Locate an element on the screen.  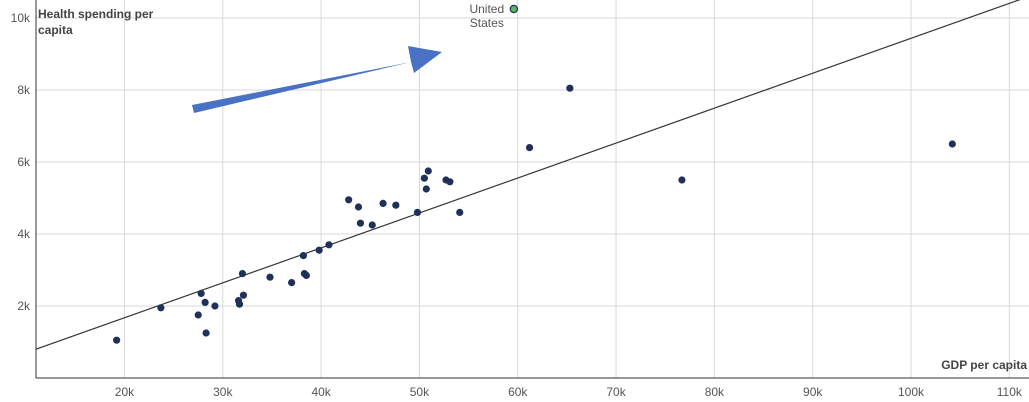
y-tick-label: 6k is located at coordinates (24, 162).